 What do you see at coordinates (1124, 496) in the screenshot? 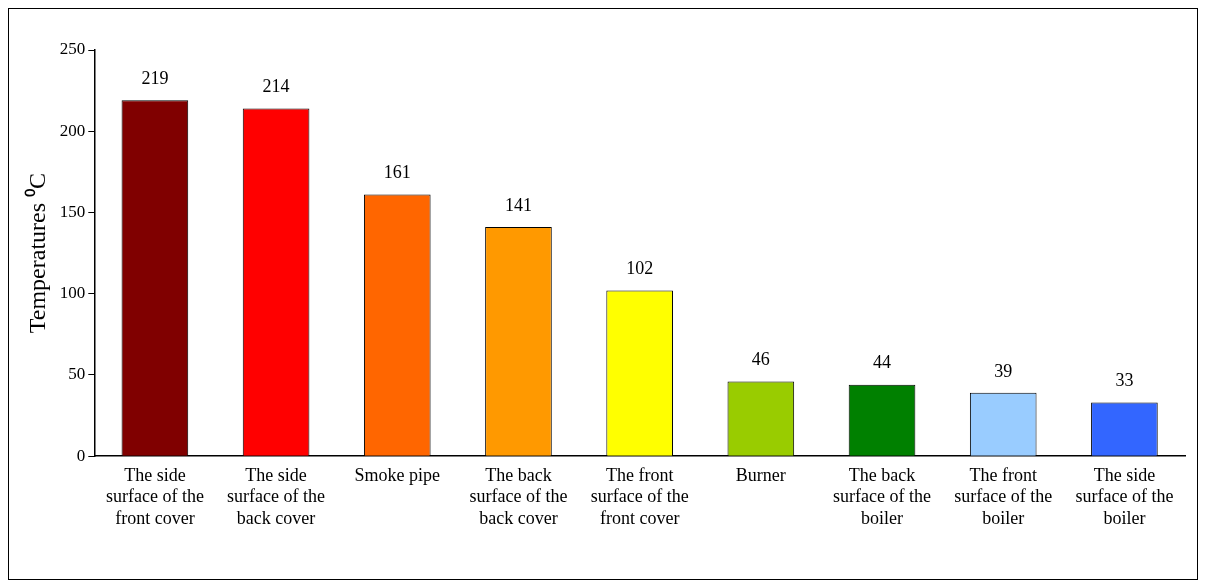
I see `x-tick-label: The side surface of the boiler` at bounding box center [1124, 496].